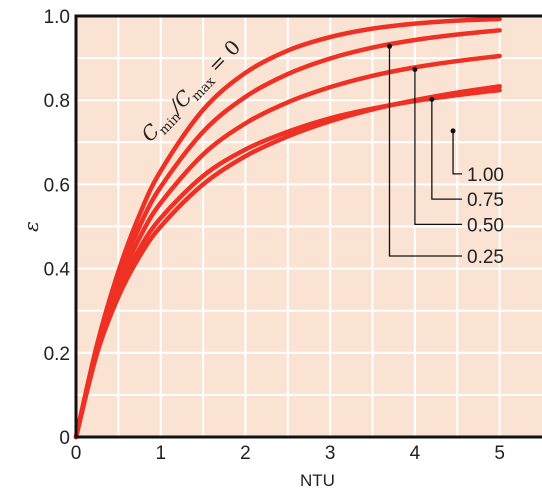  Describe the element at coordinates (415, 453) in the screenshot. I see `x-tick-label: 4` at that location.